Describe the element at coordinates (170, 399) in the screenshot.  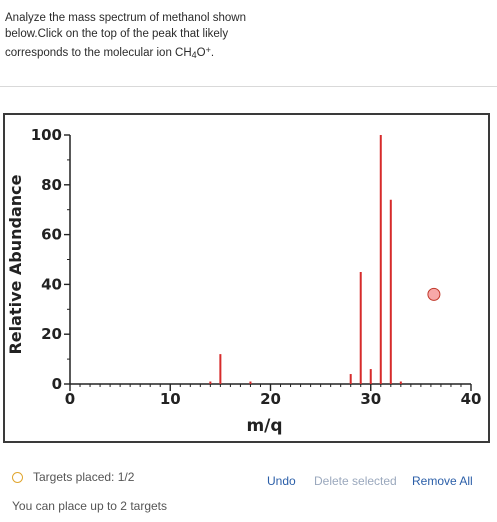
I see `x-tick-label: 10` at that location.